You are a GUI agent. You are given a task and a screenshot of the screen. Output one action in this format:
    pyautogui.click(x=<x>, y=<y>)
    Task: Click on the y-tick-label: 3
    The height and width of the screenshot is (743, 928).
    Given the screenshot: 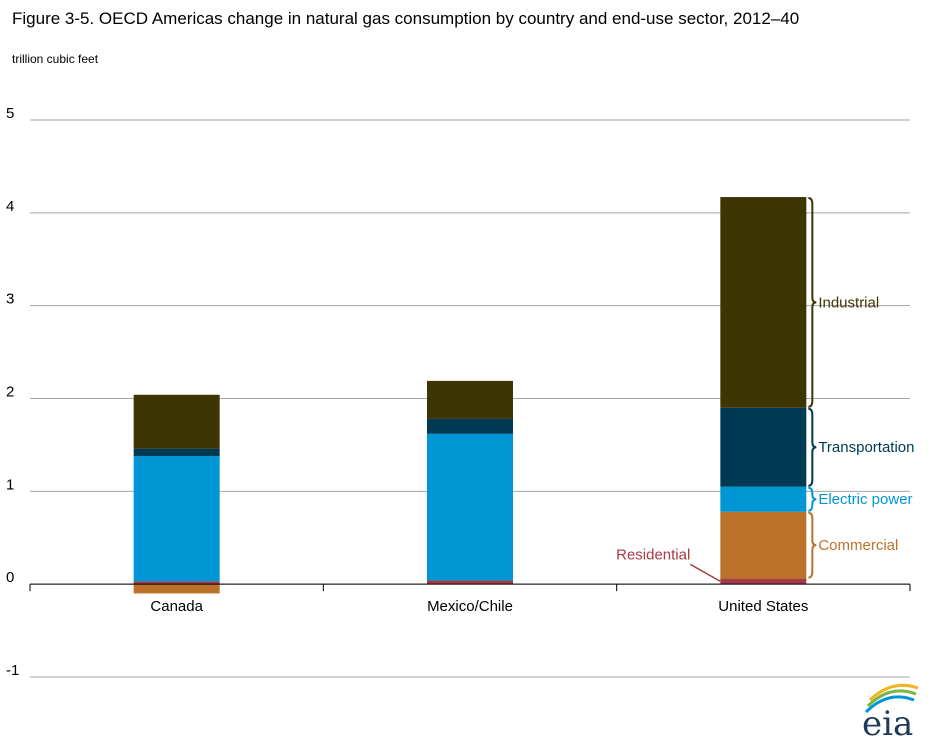 What is the action you would take?
    pyautogui.click(x=10, y=299)
    